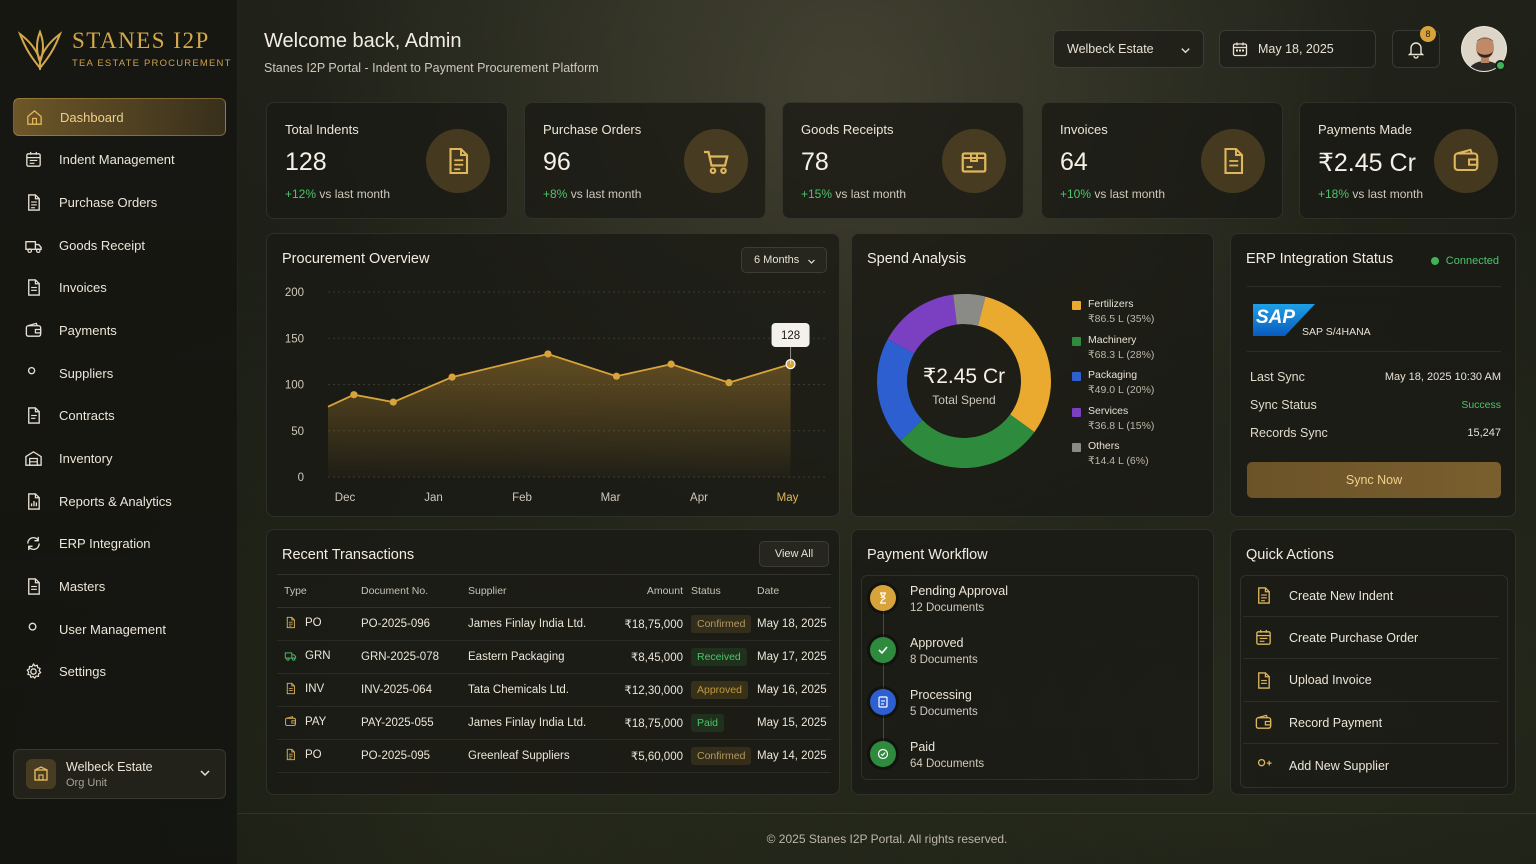  Describe the element at coordinates (1007, 363) in the screenshot. I see `donut-slice-fertilizers` at that location.